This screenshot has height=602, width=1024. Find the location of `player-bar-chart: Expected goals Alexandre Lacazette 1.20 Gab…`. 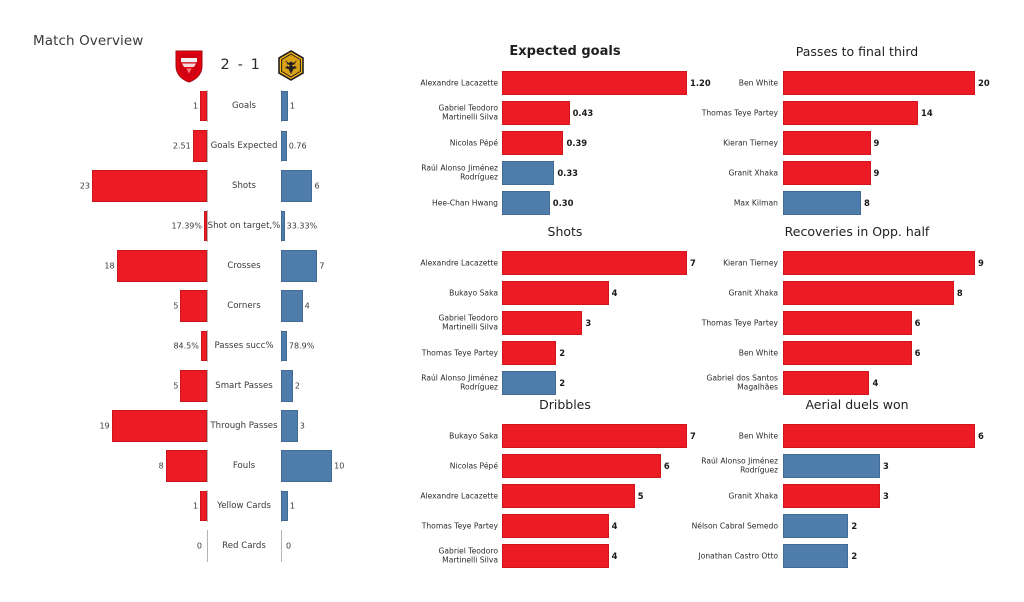

player-bar-chart: Expected goals Alexandre Lacazette 1.20 Gab… is located at coordinates (565, 131).